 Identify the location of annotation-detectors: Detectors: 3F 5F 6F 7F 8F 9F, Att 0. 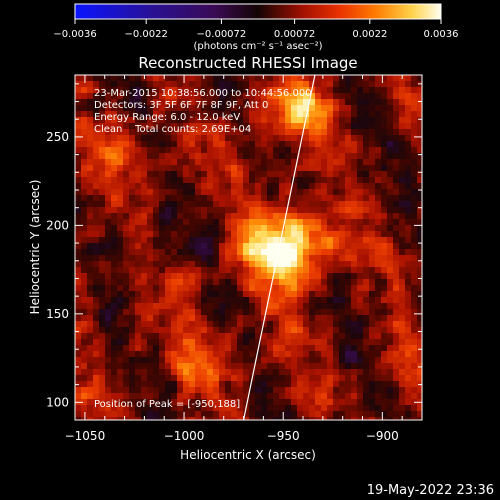
(181, 105).